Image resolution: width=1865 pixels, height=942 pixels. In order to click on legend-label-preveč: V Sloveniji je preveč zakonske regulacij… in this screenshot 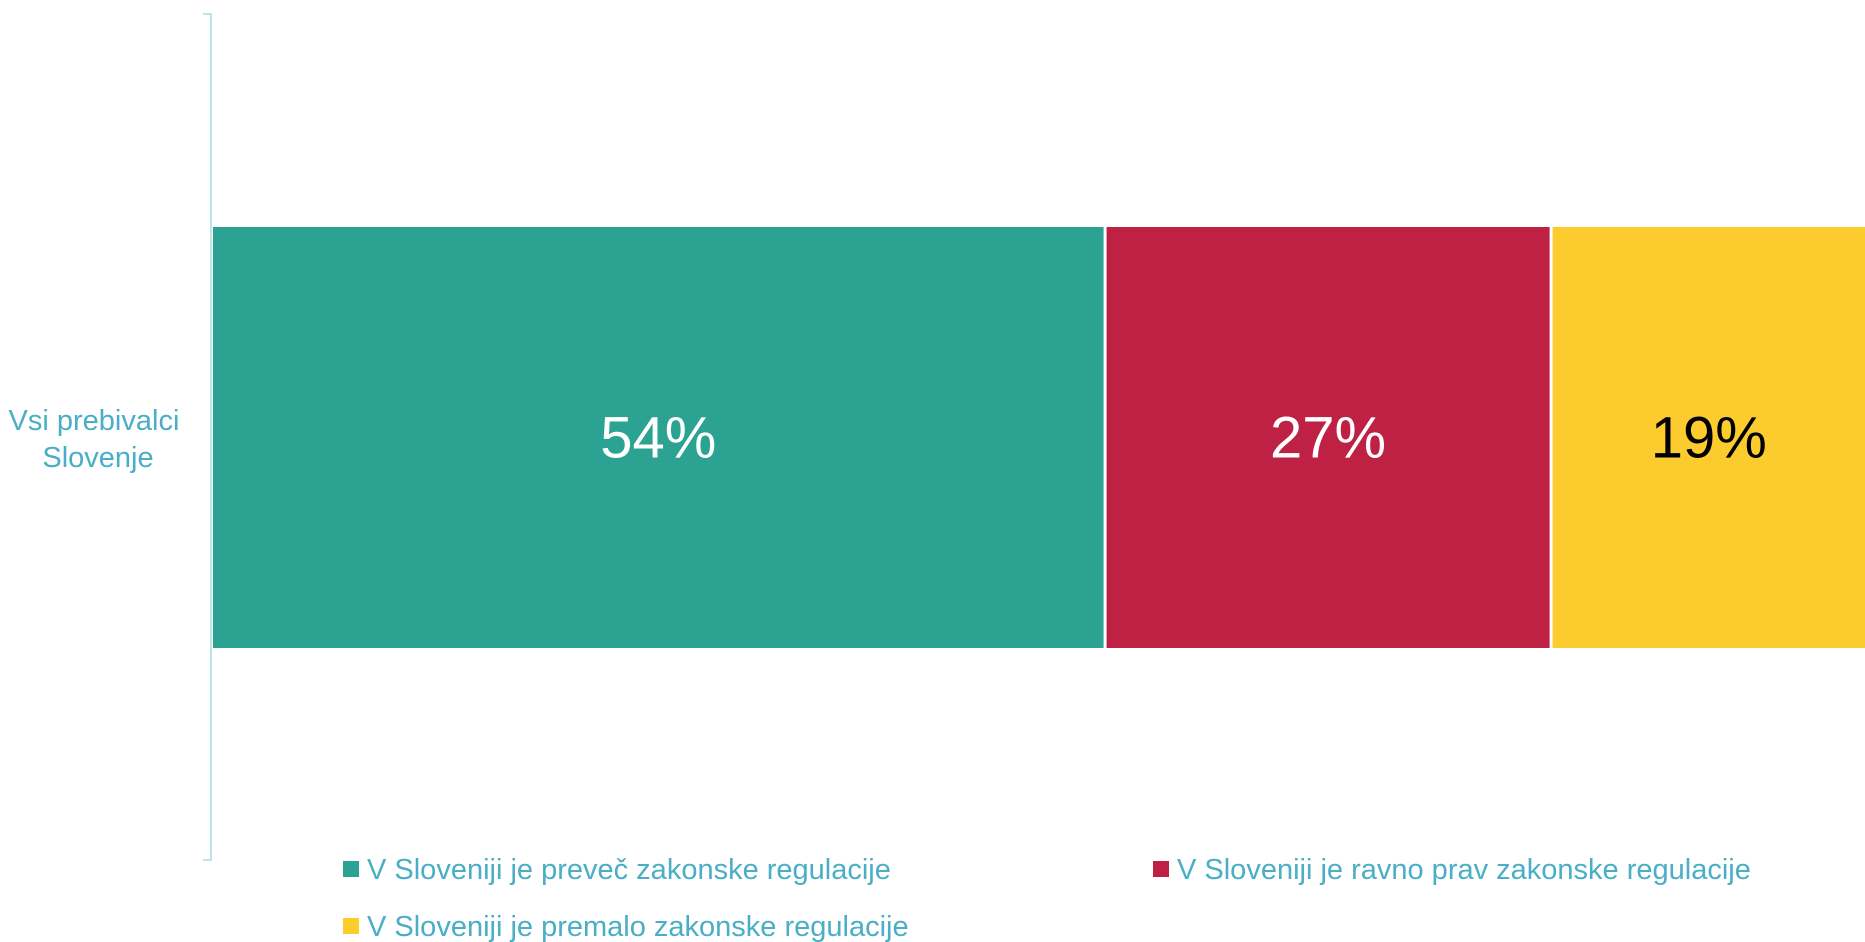, I will do `click(629, 870)`.